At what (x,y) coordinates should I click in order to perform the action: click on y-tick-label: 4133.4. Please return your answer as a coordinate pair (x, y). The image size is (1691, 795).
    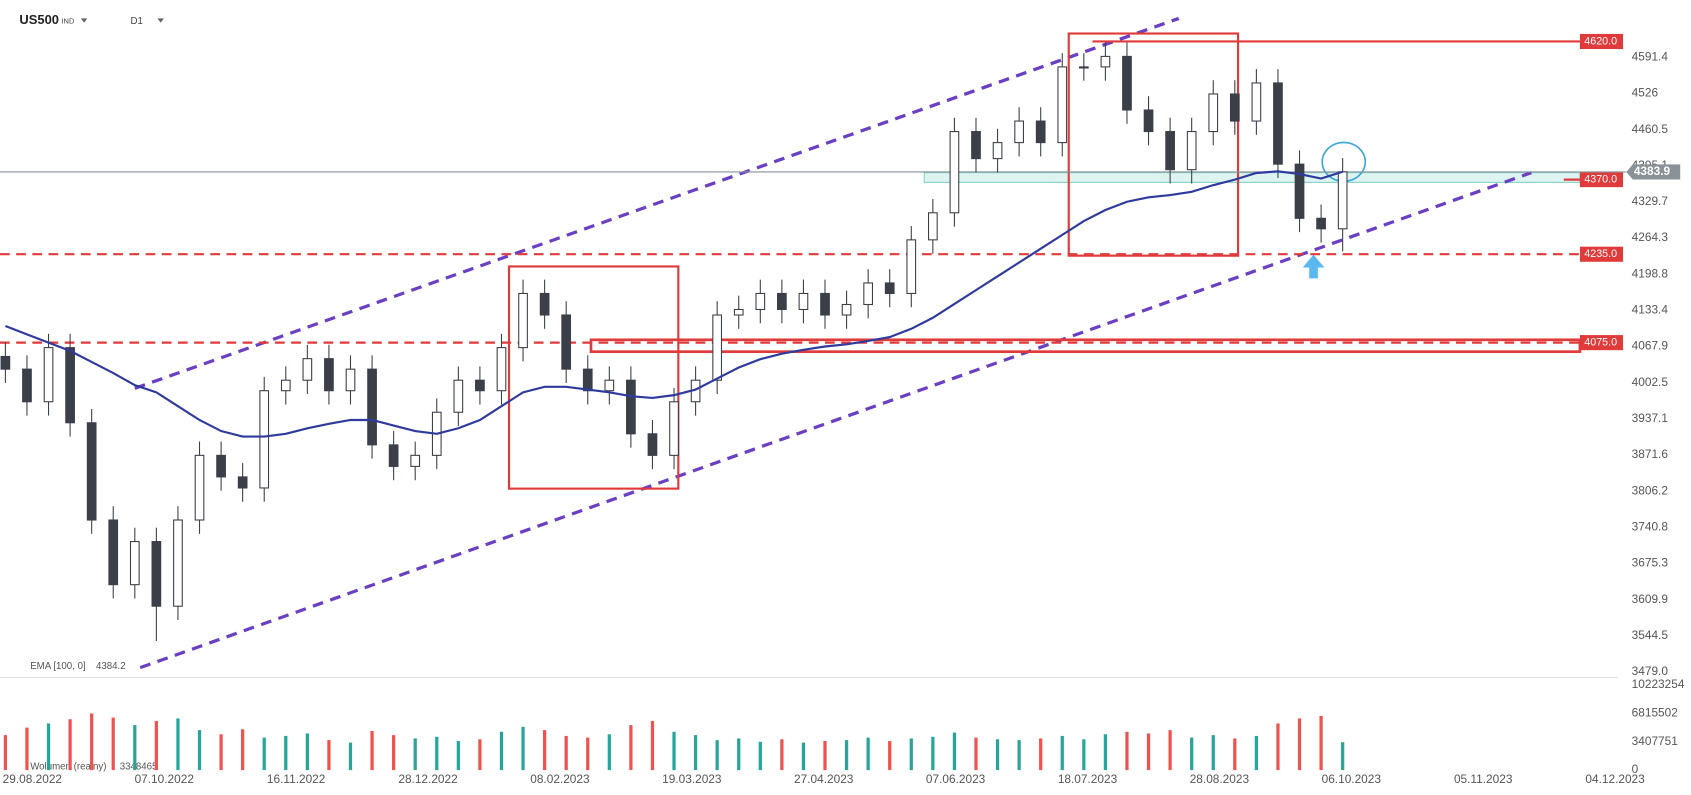
    Looking at the image, I should click on (1650, 310).